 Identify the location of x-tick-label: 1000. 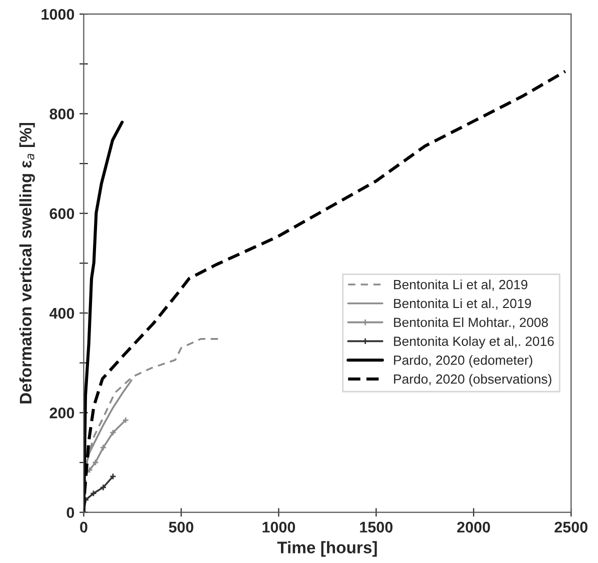
(279, 527).